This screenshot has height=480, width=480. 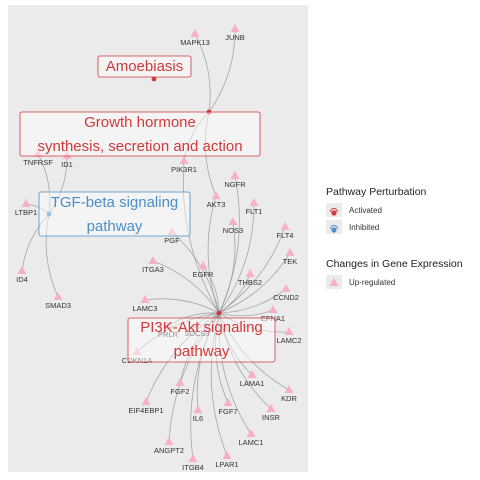 I want to click on gene-label-flt1: FLT1, so click(x=254, y=211).